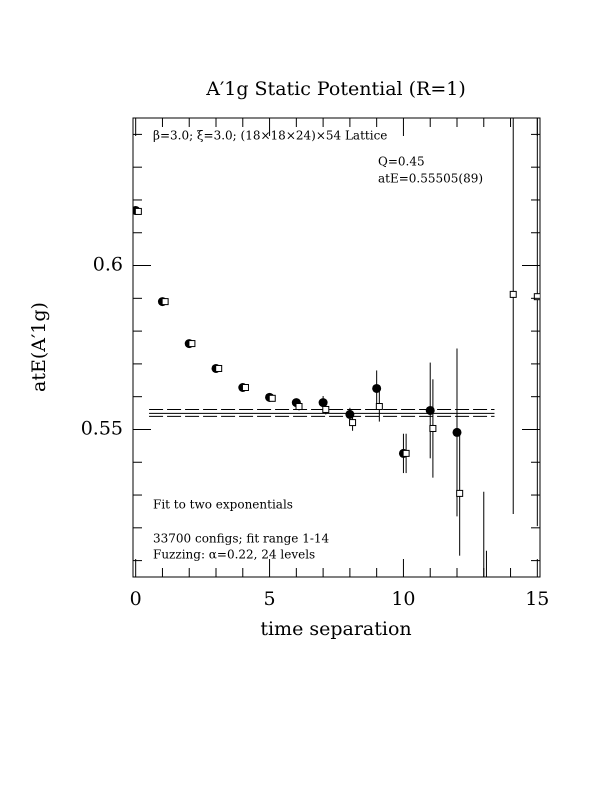 This screenshot has width=612, height=792. What do you see at coordinates (102, 428) in the screenshot?
I see `y-tick-label: 0.55` at bounding box center [102, 428].